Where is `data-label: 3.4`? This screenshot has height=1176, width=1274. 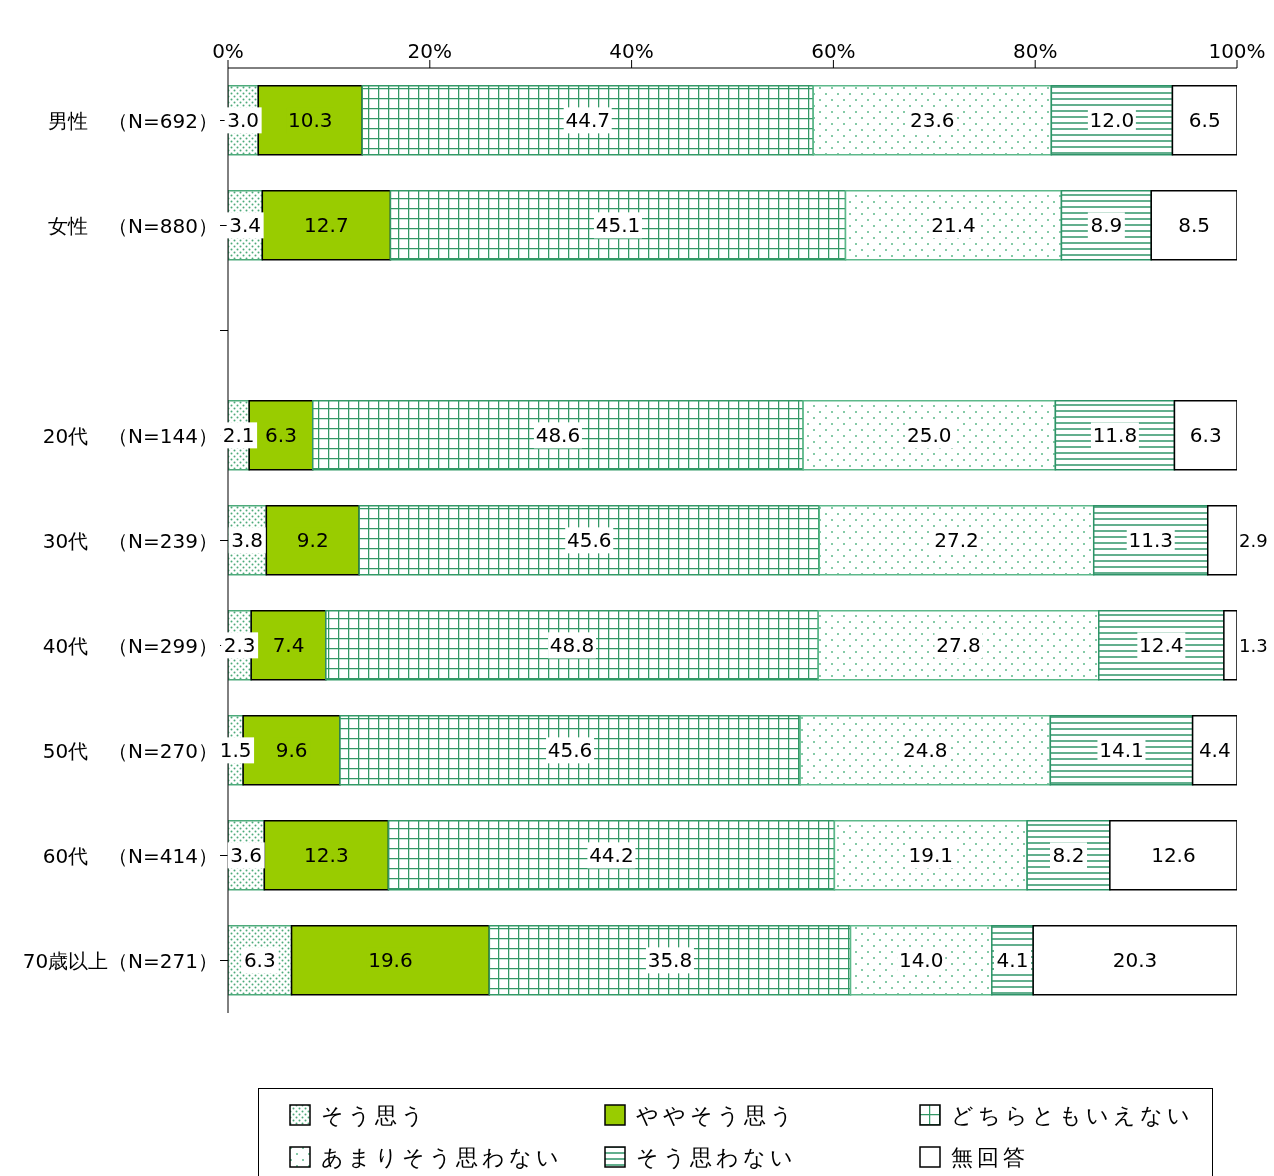 data-label: 3.4 is located at coordinates (245, 225).